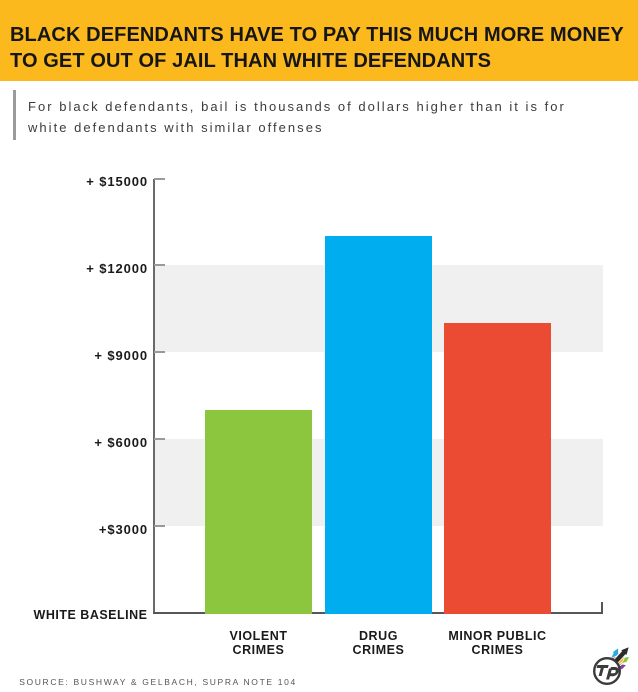 The width and height of the screenshot is (638, 692). I want to click on title-line-2: TO GET OUT OF JAIL THAN WHITE DEFENDANTS, so click(251, 61).